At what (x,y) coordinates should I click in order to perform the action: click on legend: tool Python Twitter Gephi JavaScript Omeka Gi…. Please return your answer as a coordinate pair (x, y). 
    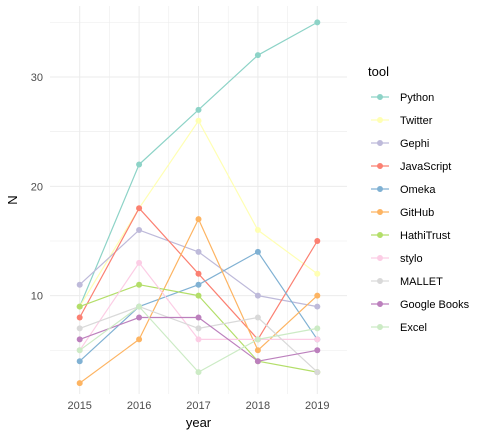
    Looking at the image, I should click on (419, 199).